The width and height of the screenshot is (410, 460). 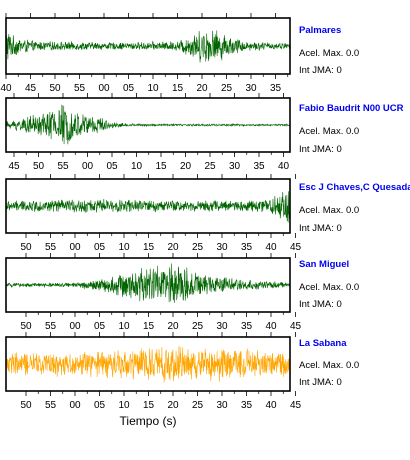 I want to click on int-jma-fabio-baudrit: Int JMA: 0, so click(x=320, y=149).